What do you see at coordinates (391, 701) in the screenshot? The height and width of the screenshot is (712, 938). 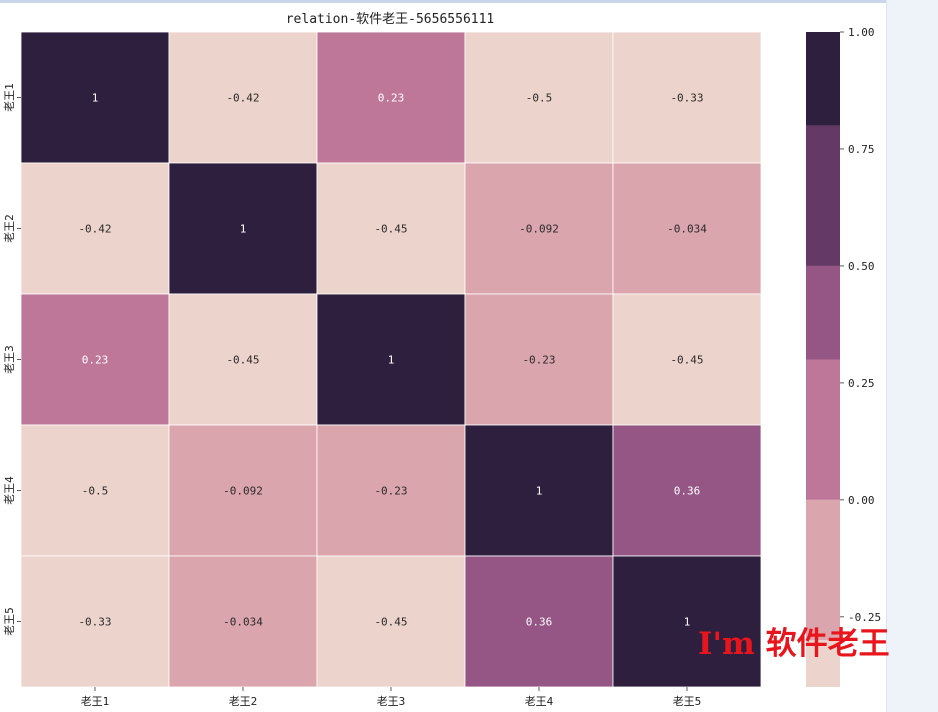 I see `x-tick-label: 老王3` at bounding box center [391, 701].